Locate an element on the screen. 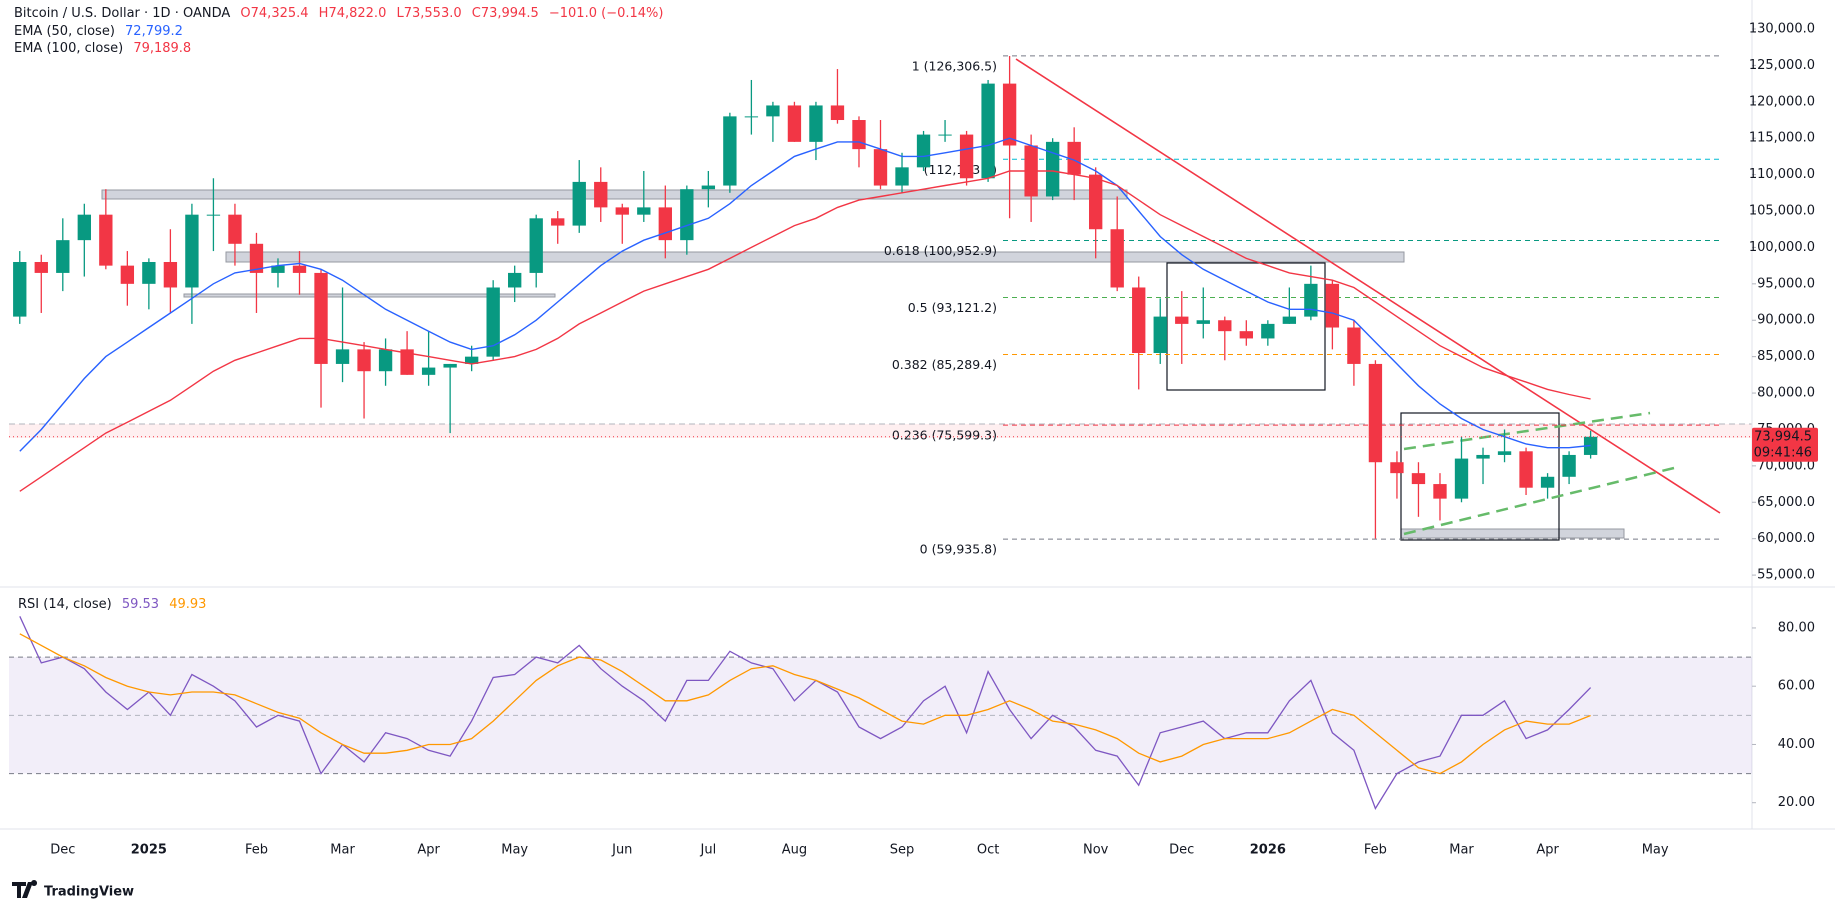  countdown: 09:41:46 is located at coordinates (1783, 452).